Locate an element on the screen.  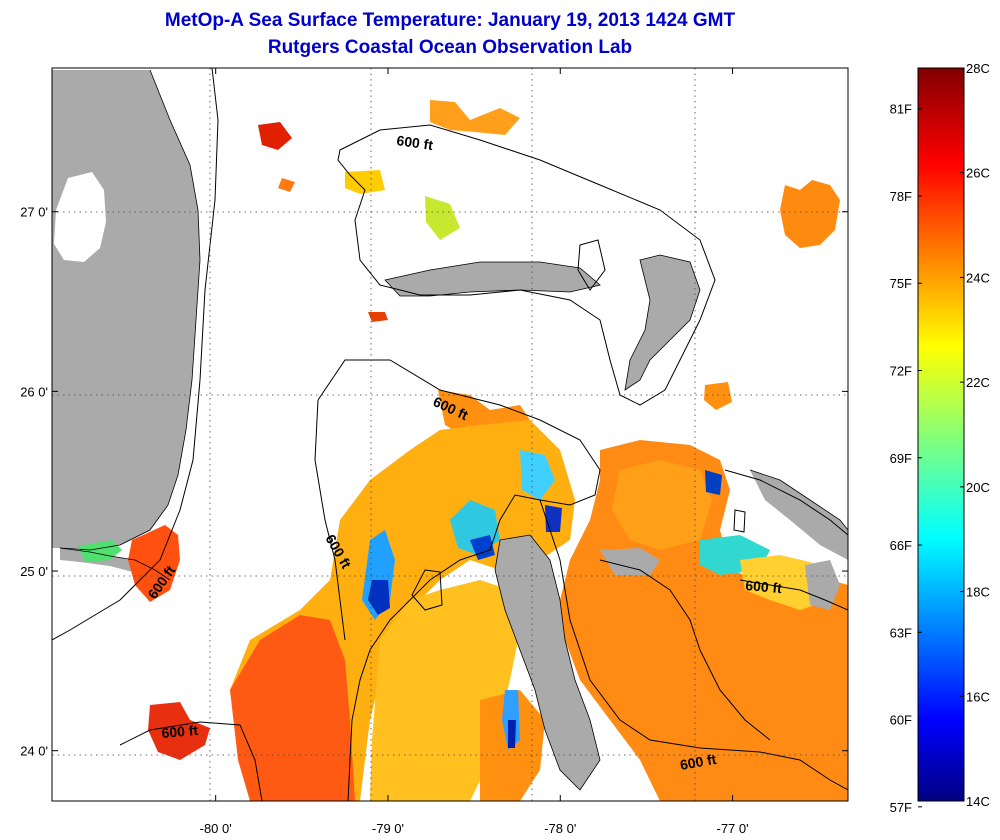
colorbar-fahrenheit-label: 78F is located at coordinates (901, 196).